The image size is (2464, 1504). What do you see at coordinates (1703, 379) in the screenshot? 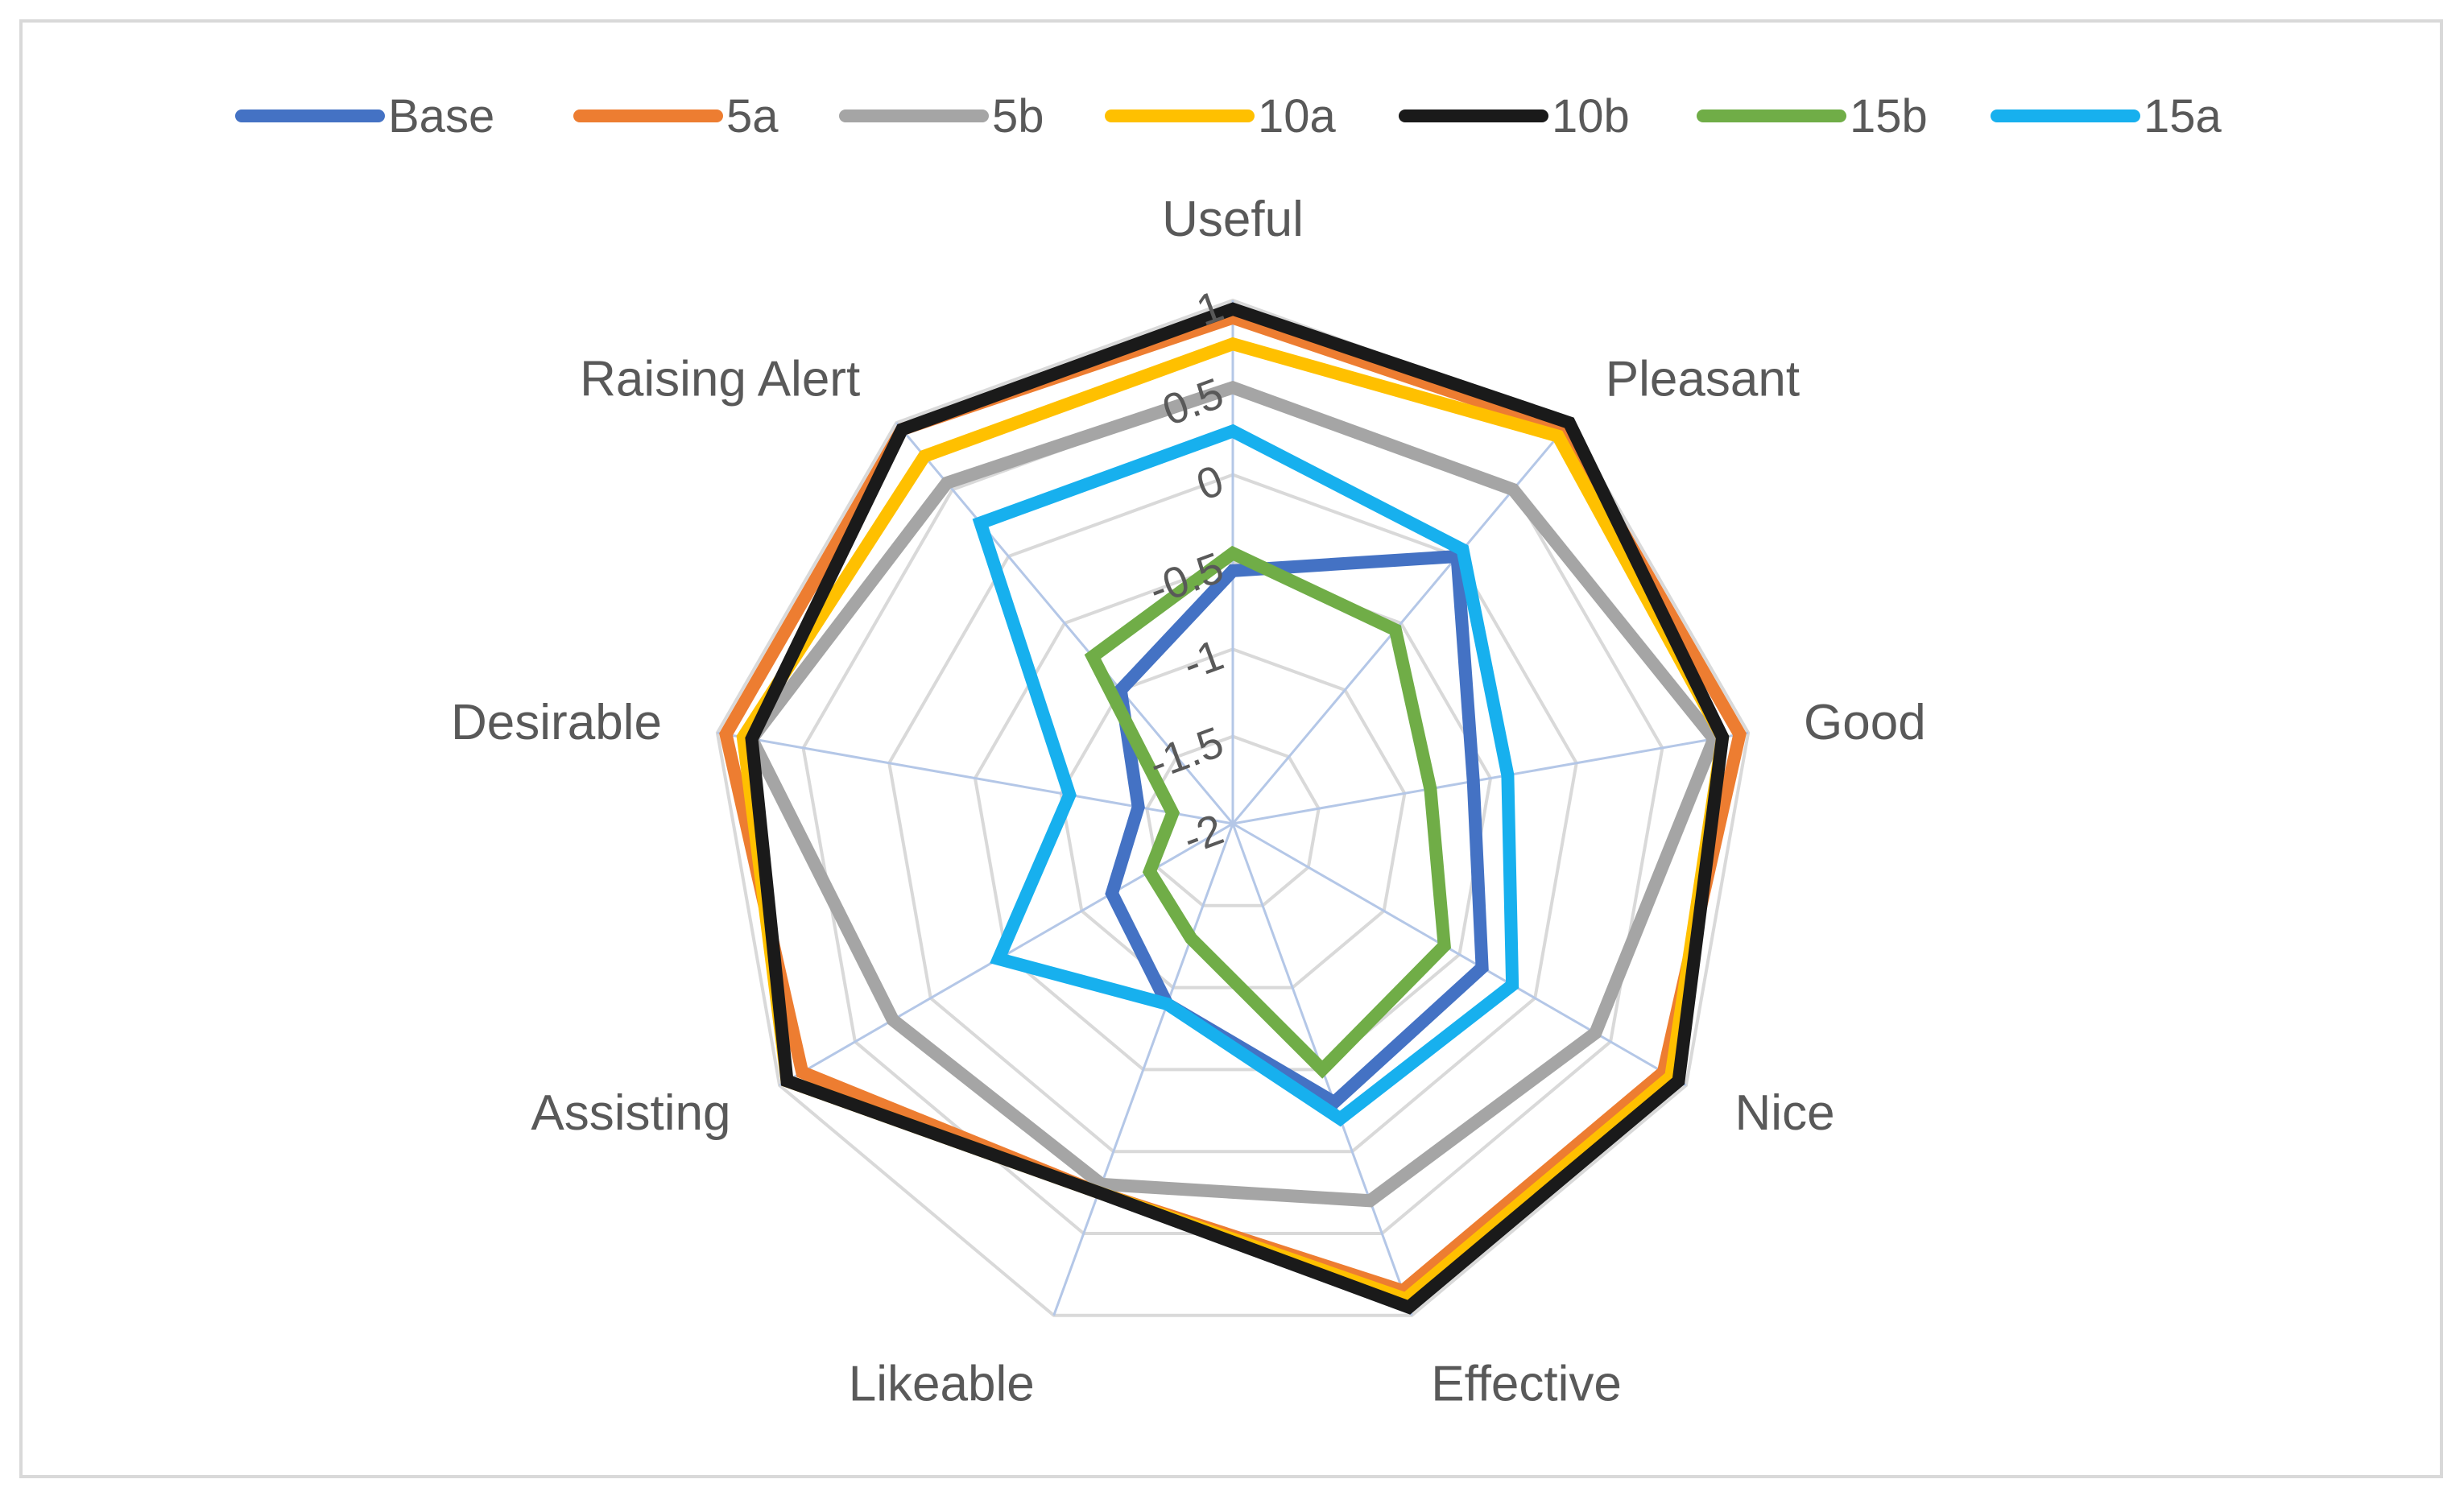
I see `axis-label-pleasant: Pleasant` at bounding box center [1703, 379].